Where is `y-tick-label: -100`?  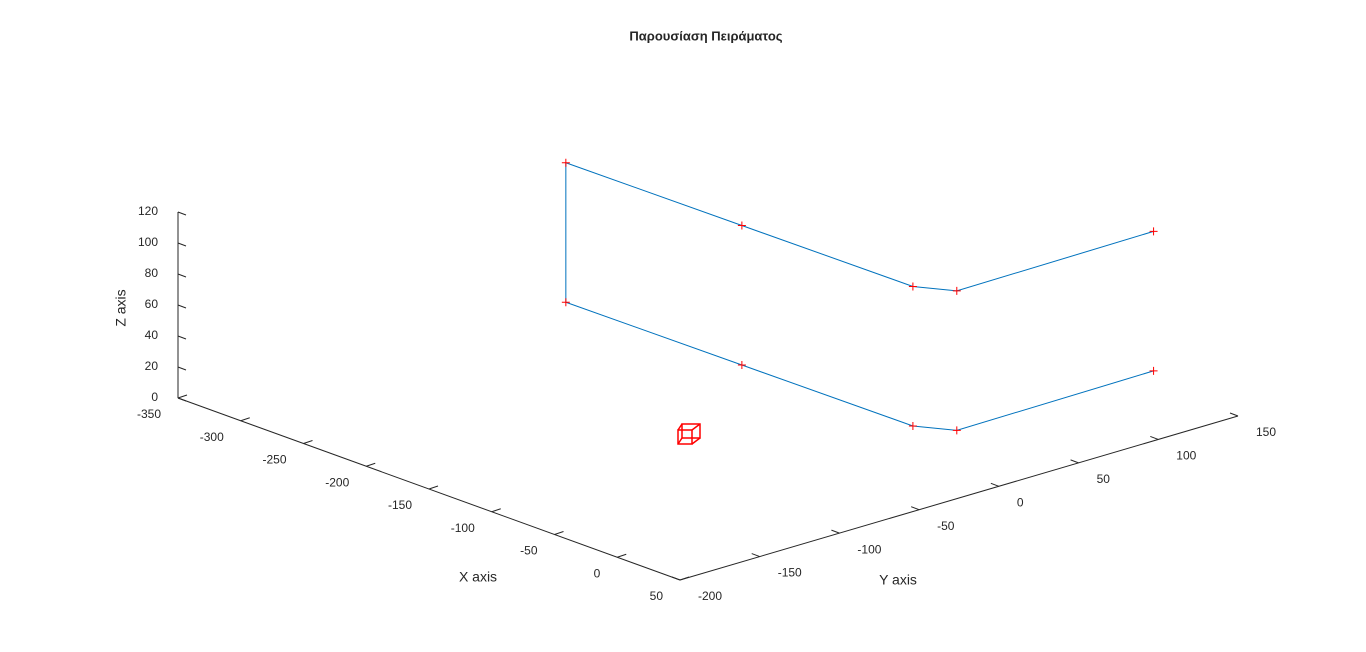
y-tick-label: -100 is located at coordinates (869, 549).